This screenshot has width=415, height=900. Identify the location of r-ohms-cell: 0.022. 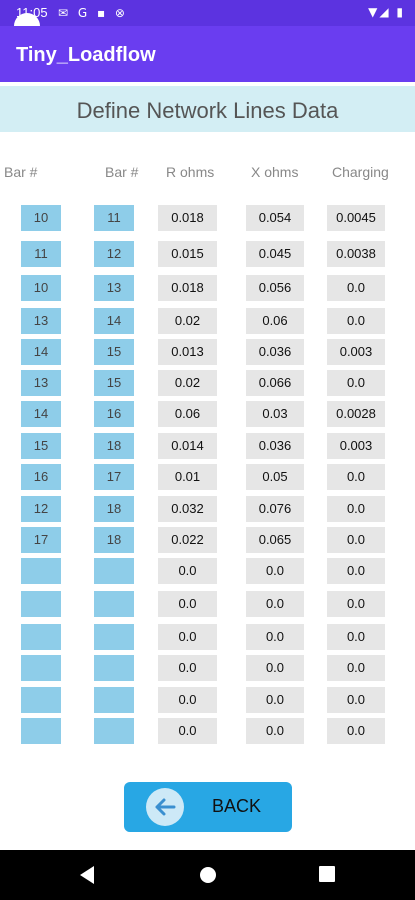
(187, 540).